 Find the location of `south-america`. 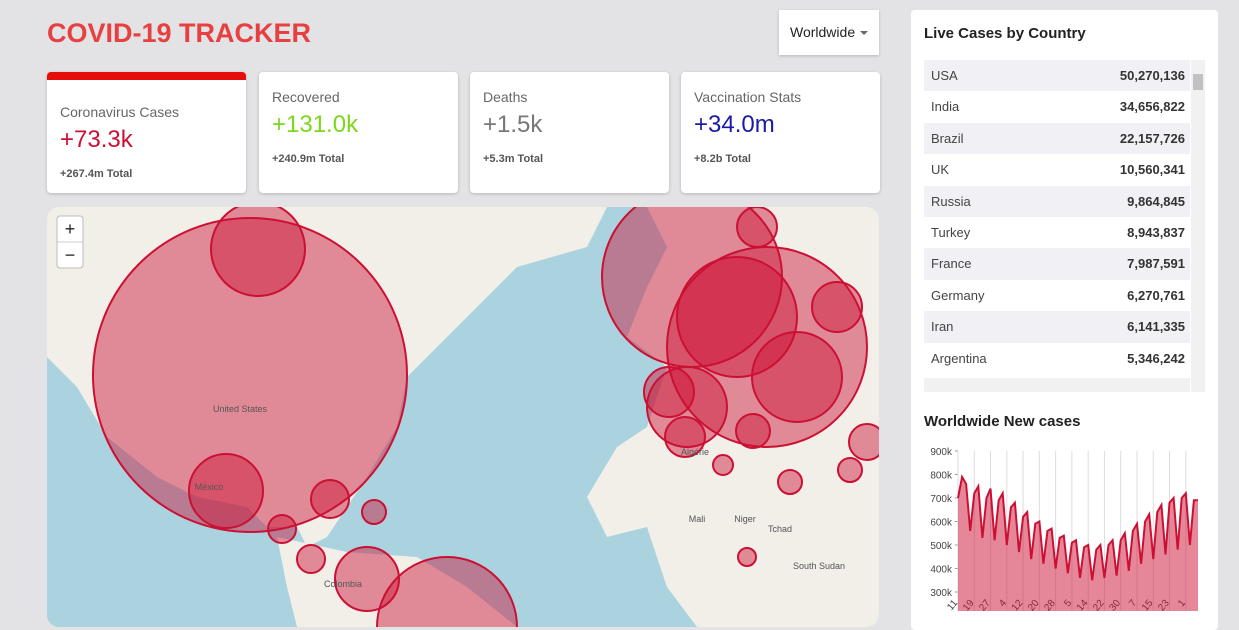

south-america is located at coordinates (397, 582).